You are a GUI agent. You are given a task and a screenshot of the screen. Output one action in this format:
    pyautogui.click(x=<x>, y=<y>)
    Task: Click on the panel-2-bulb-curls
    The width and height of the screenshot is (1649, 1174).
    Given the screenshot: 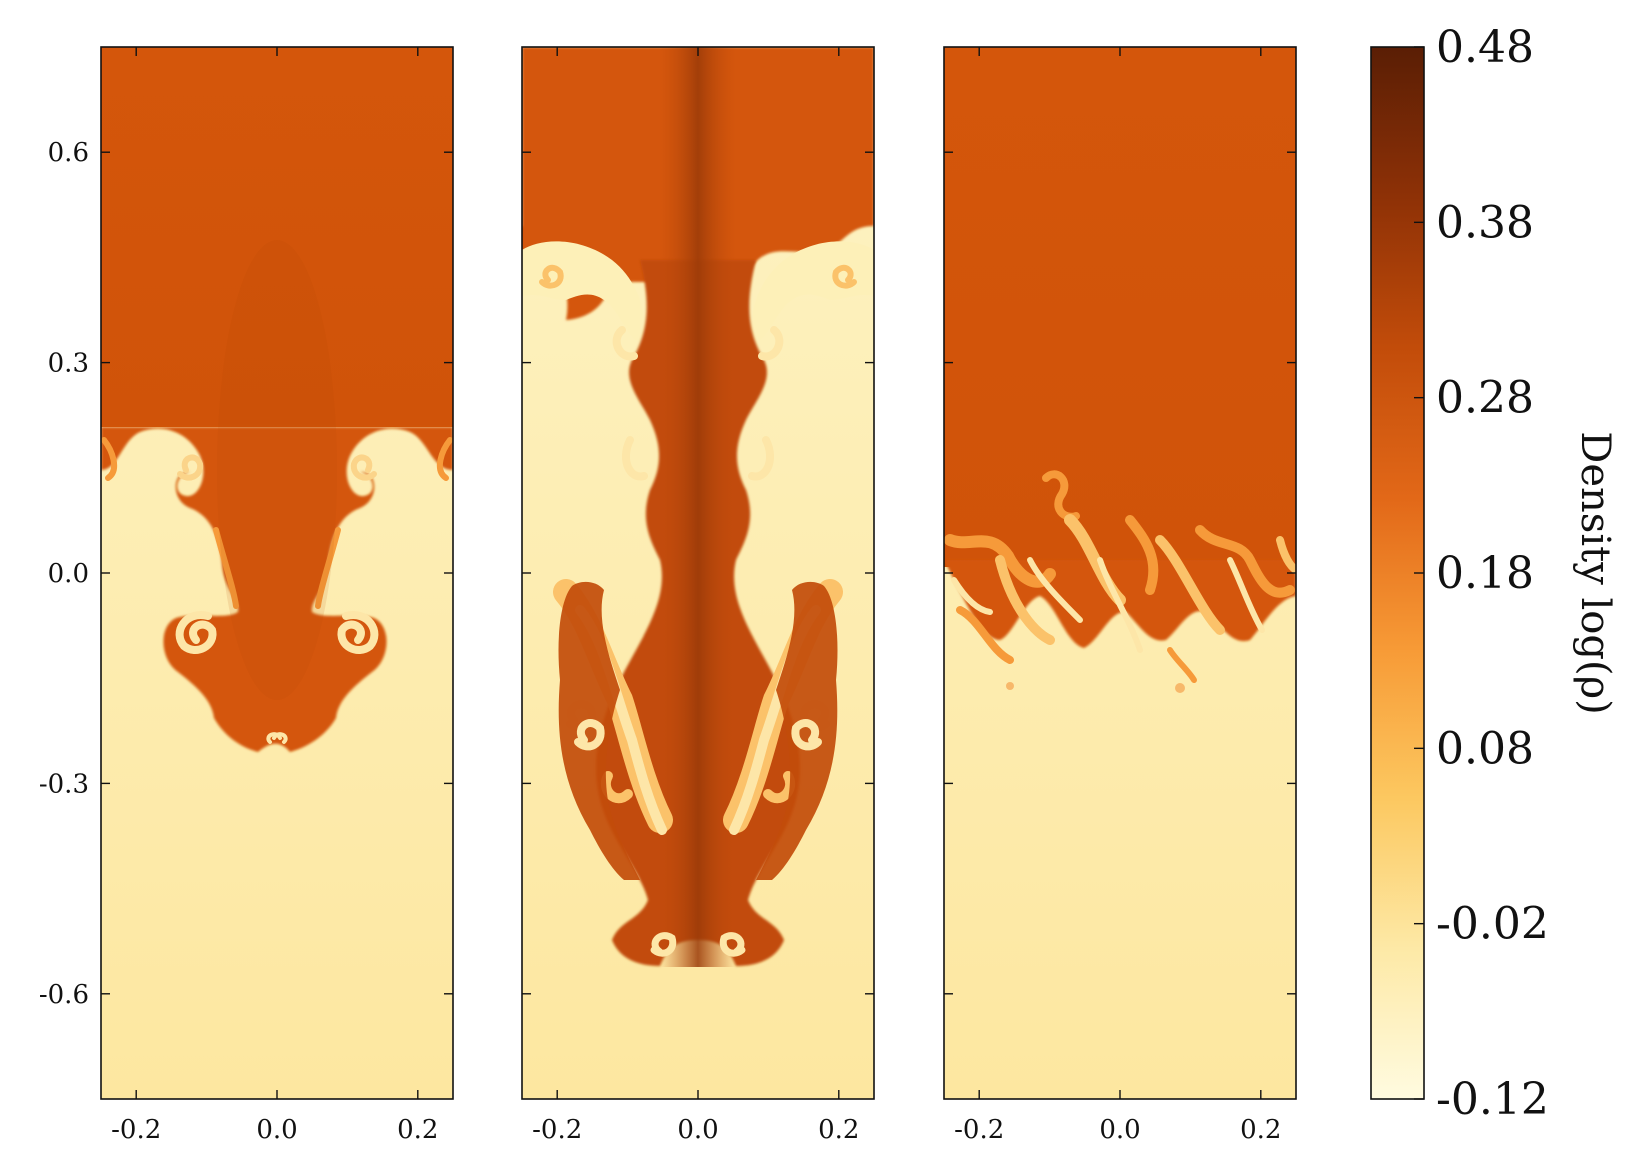 What is the action you would take?
    pyautogui.click(x=698, y=735)
    